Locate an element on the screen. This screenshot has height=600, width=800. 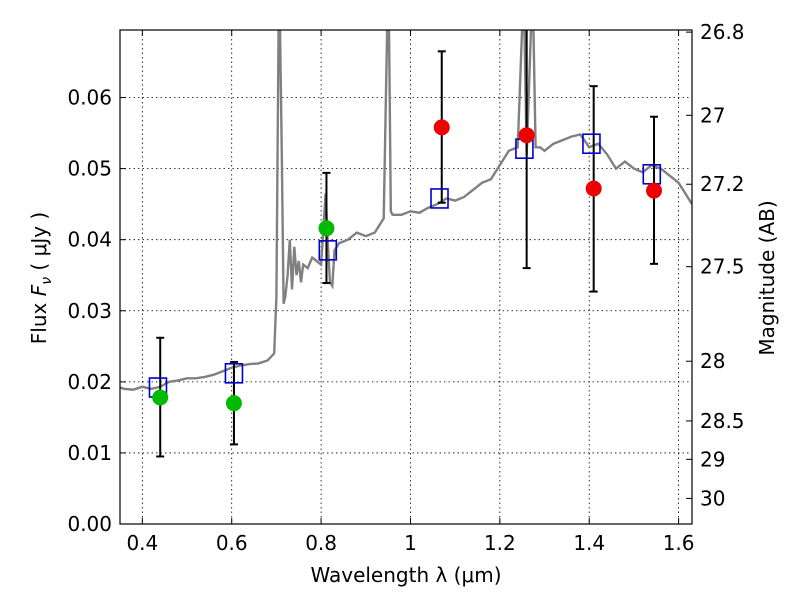
x-tick-label: 0.8 is located at coordinates (321, 543).